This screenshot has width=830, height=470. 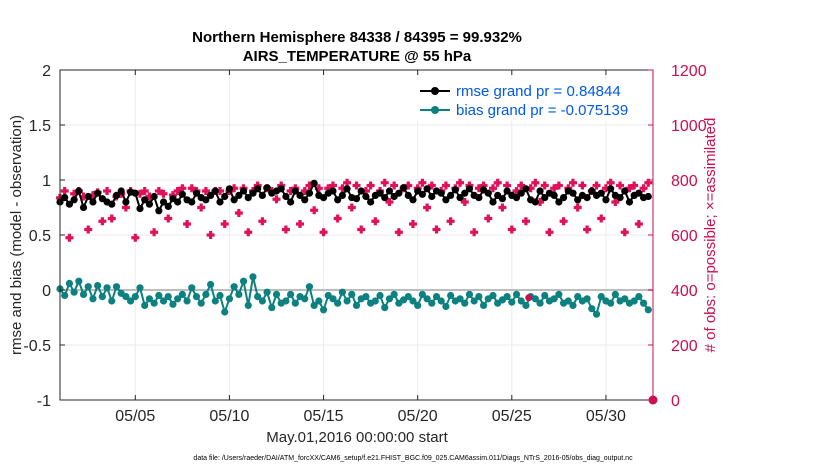 What do you see at coordinates (435, 91) in the screenshot?
I see `legend-marker-rmse` at bounding box center [435, 91].